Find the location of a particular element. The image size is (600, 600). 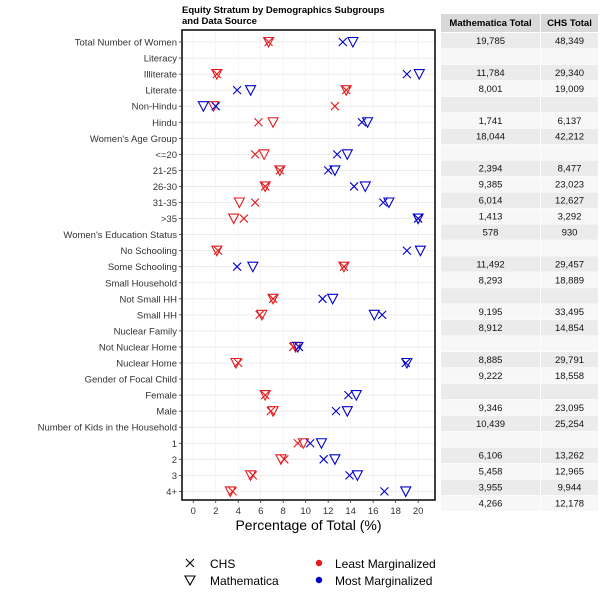

chs-total-value: 48,349 is located at coordinates (569, 41).